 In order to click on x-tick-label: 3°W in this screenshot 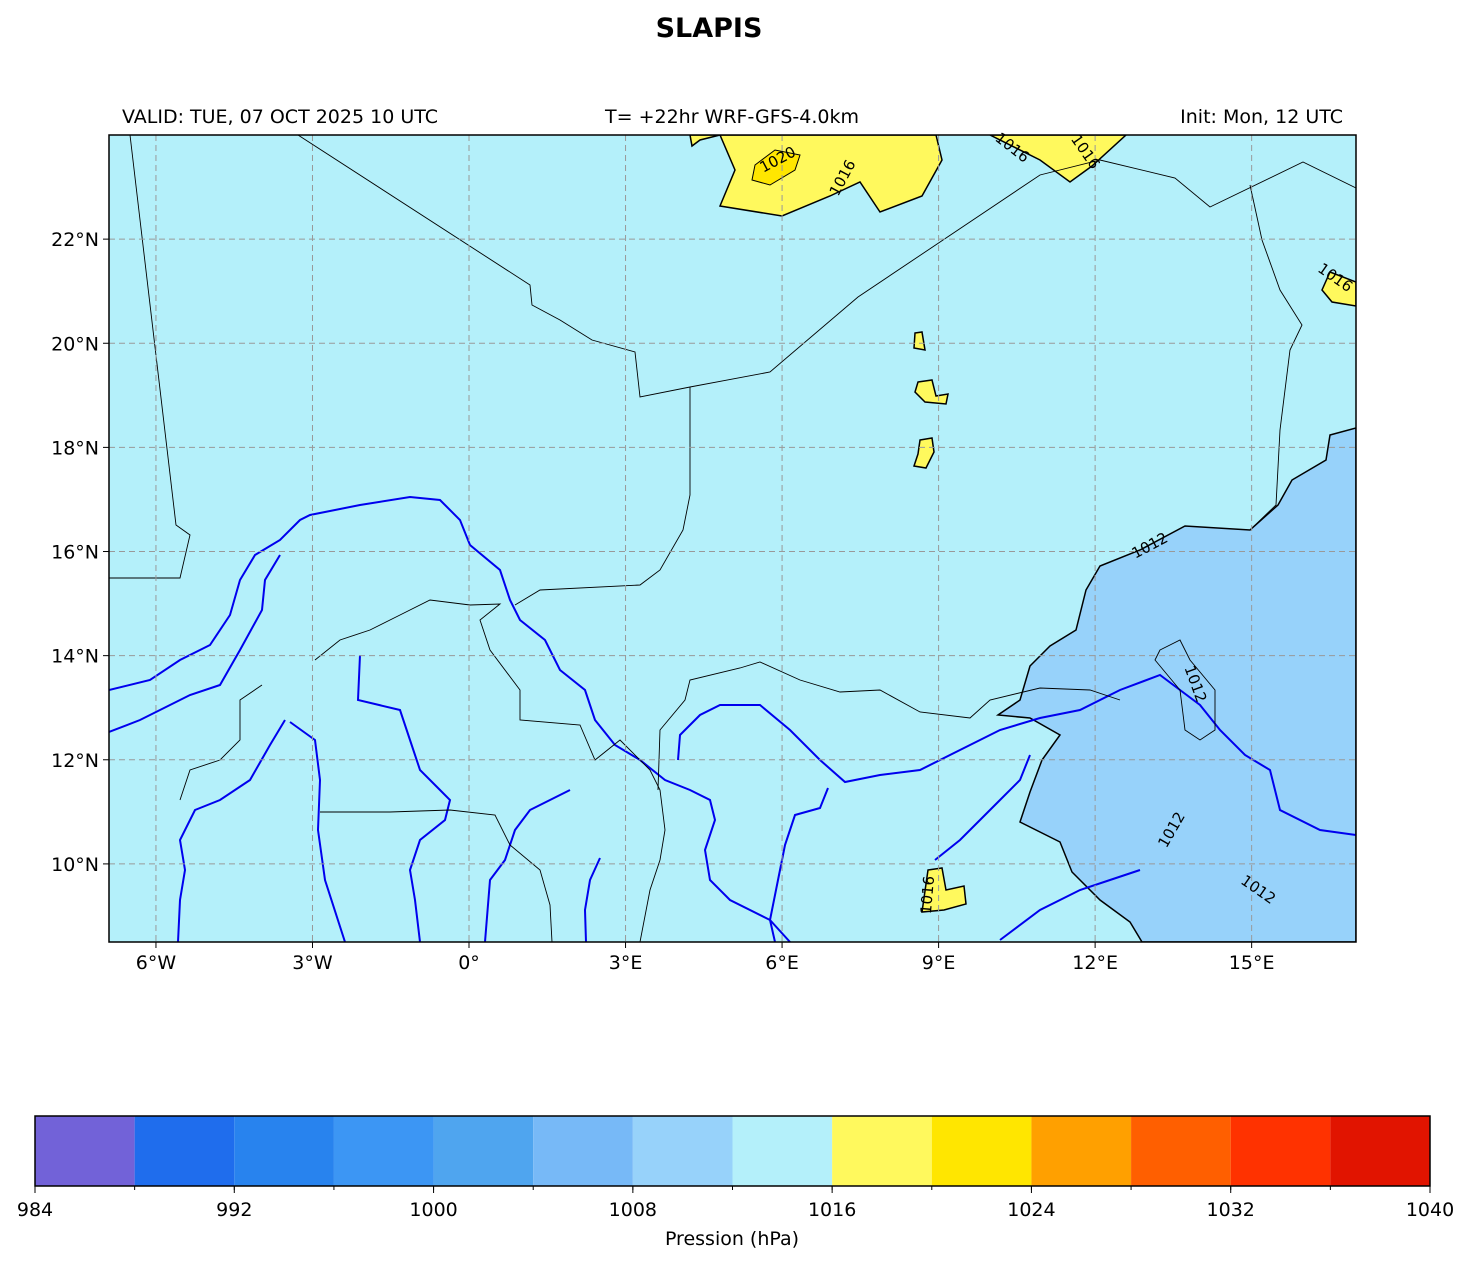, I will do `click(312, 963)`.